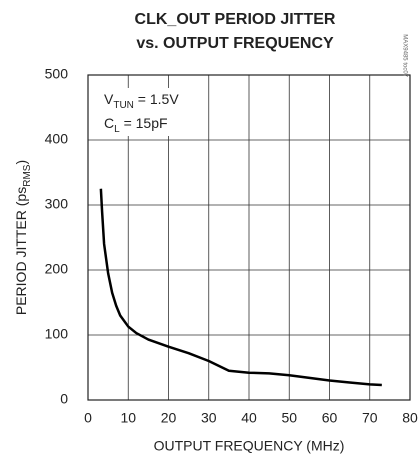 The width and height of the screenshot is (418, 461). What do you see at coordinates (144, 123) in the screenshot?
I see `text-part: = 15pF` at bounding box center [144, 123].